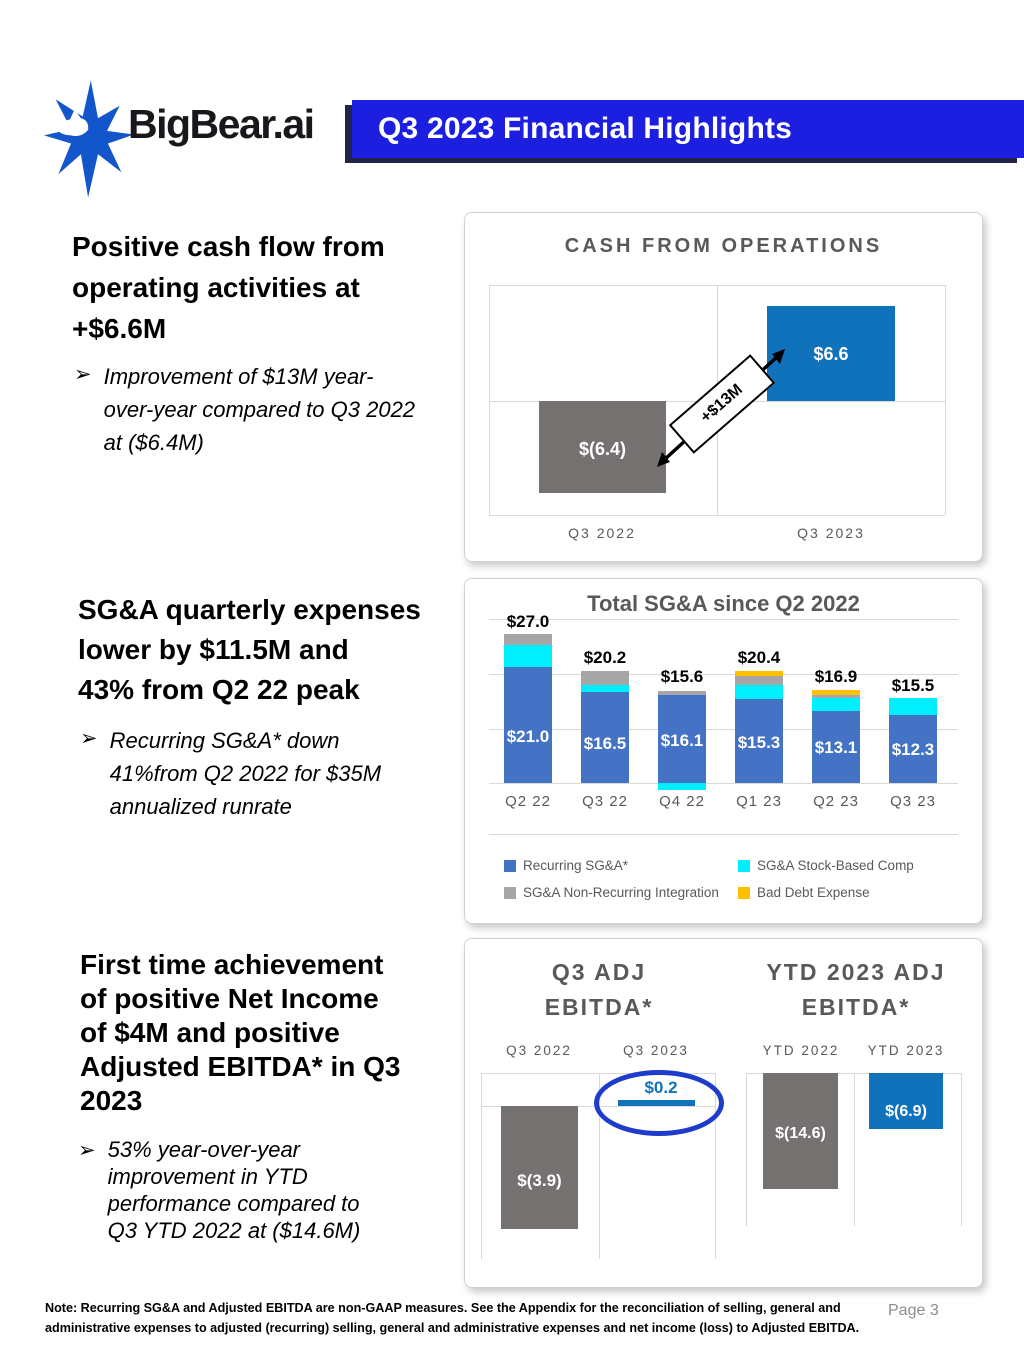 The width and height of the screenshot is (1024, 1365). I want to click on total-label-q3-23: $15.5, so click(913, 685).